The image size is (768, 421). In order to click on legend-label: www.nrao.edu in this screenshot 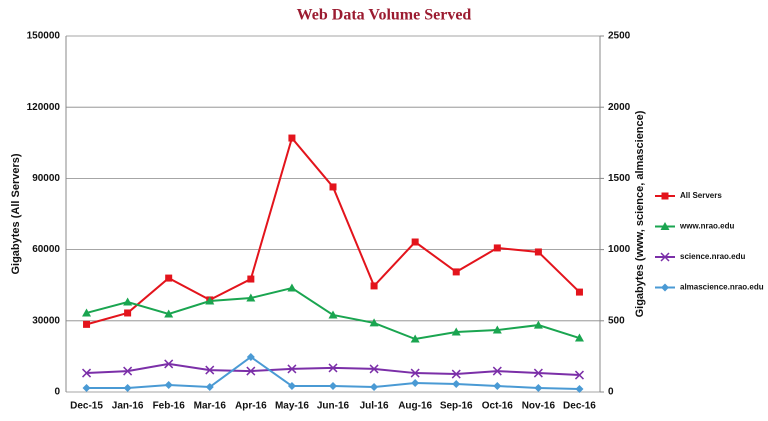, I will do `click(706, 226)`.